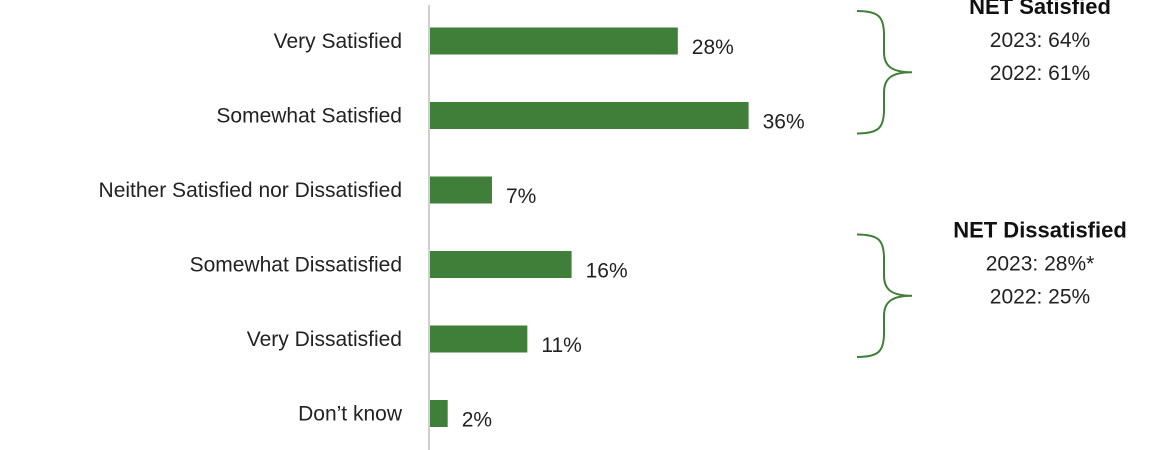 The width and height of the screenshot is (1165, 450). I want to click on value-label-5: 2%, so click(477, 420).